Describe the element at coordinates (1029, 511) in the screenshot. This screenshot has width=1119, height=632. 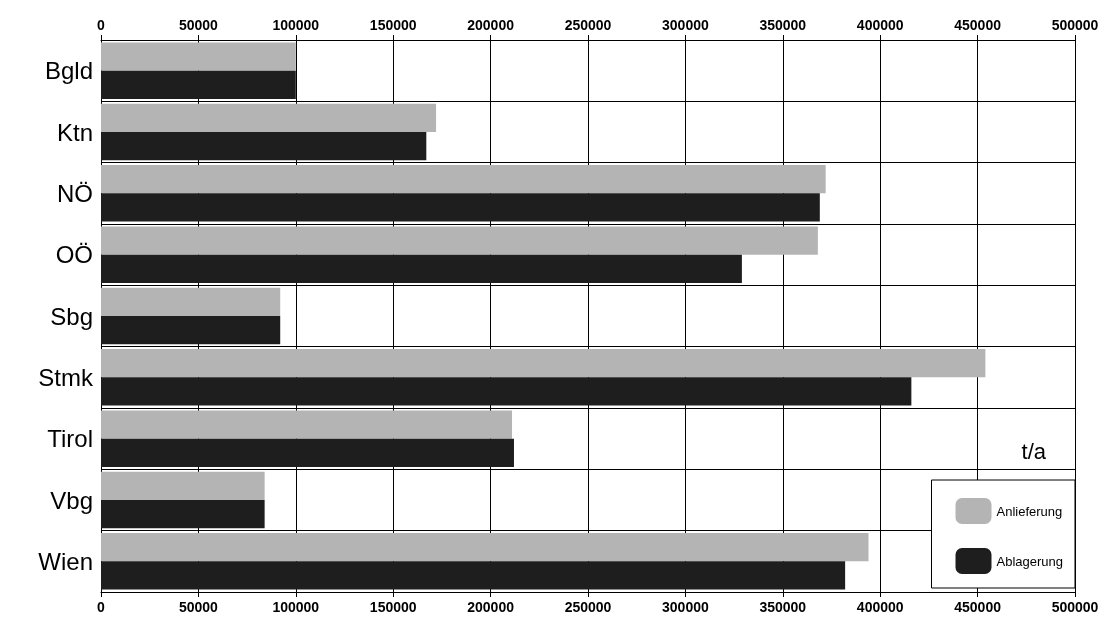
I see `legend-label: Anlieferung` at that location.